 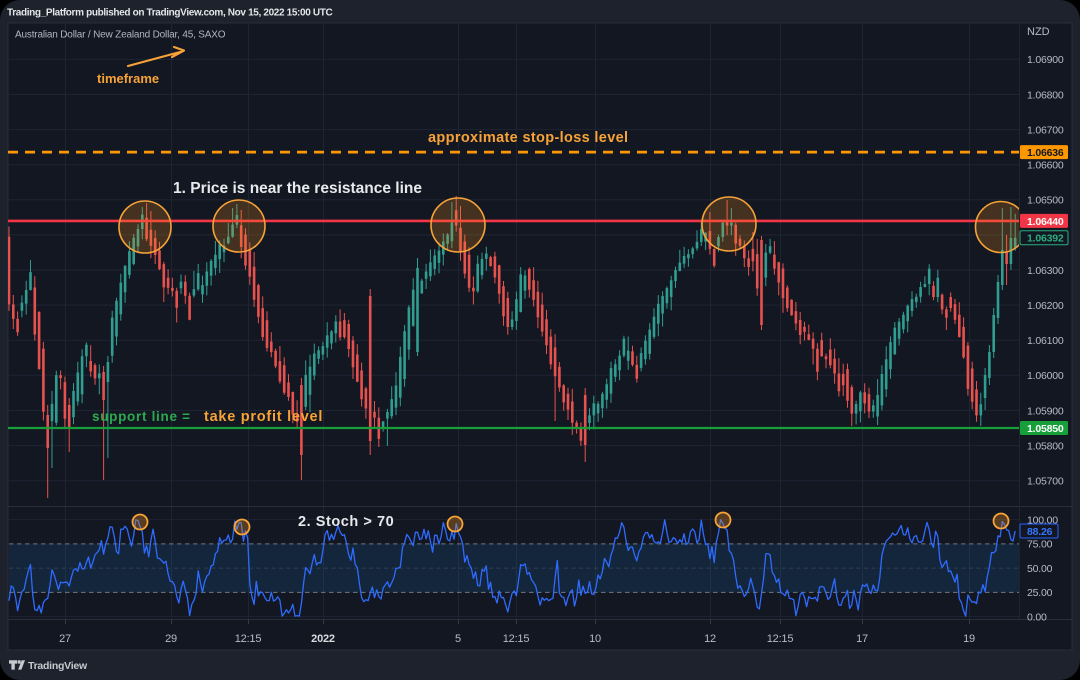 I want to click on svg-text: 1.06800, so click(x=1045, y=95).